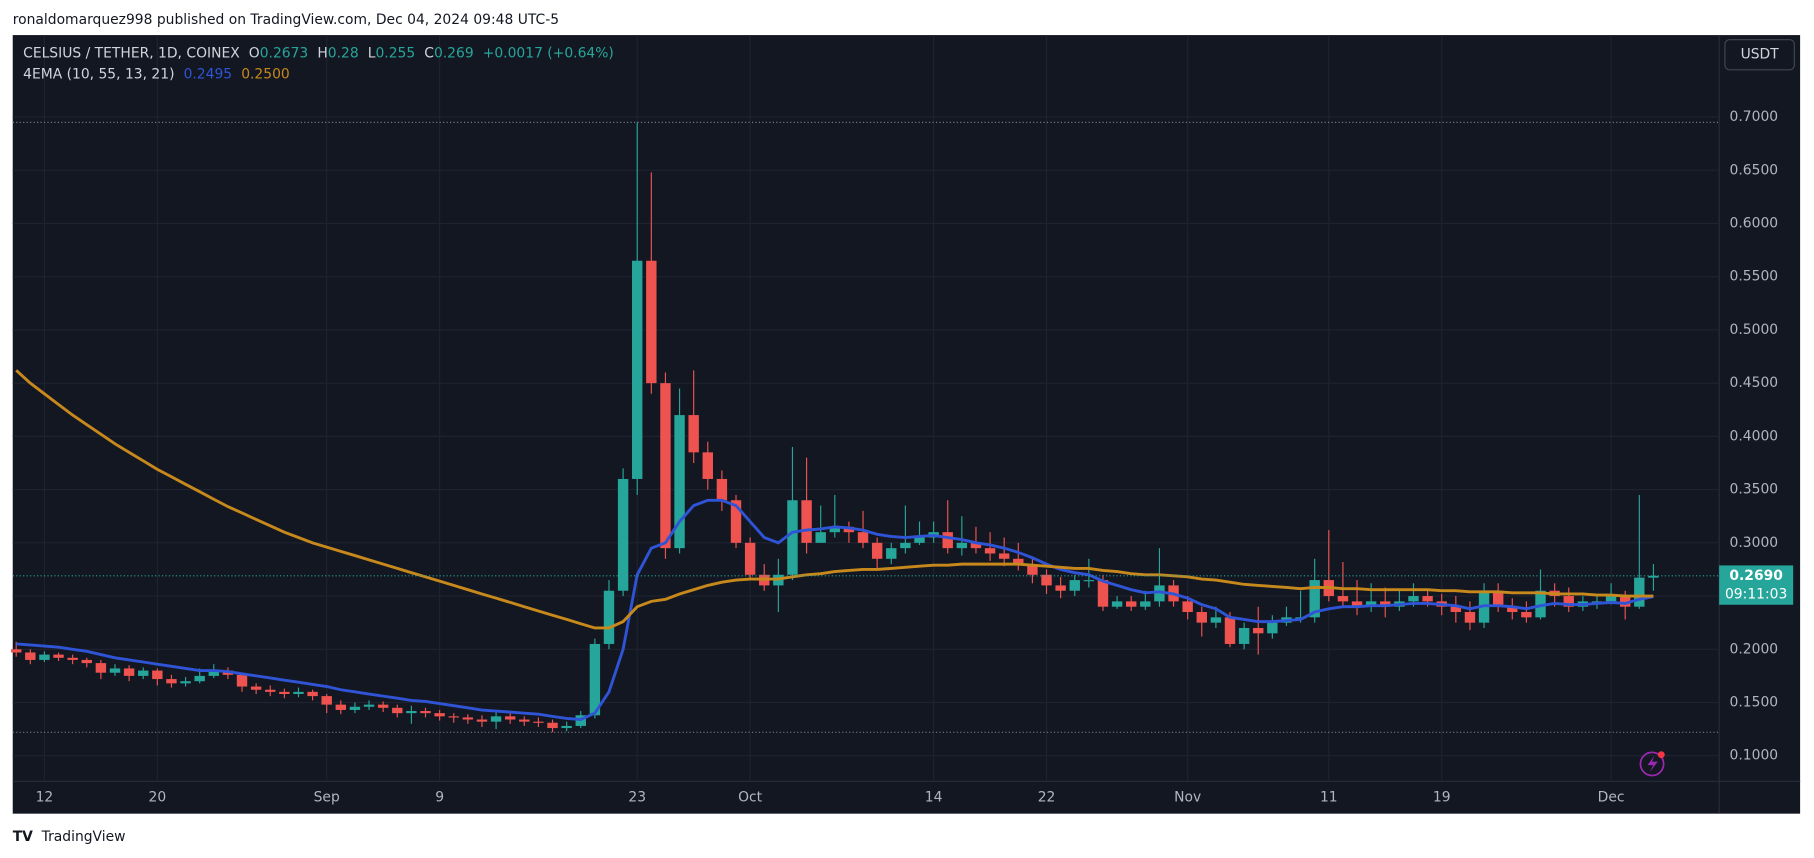 The width and height of the screenshot is (1814, 858). Describe the element at coordinates (1442, 797) in the screenshot. I see `x-tick-label: 19` at that location.